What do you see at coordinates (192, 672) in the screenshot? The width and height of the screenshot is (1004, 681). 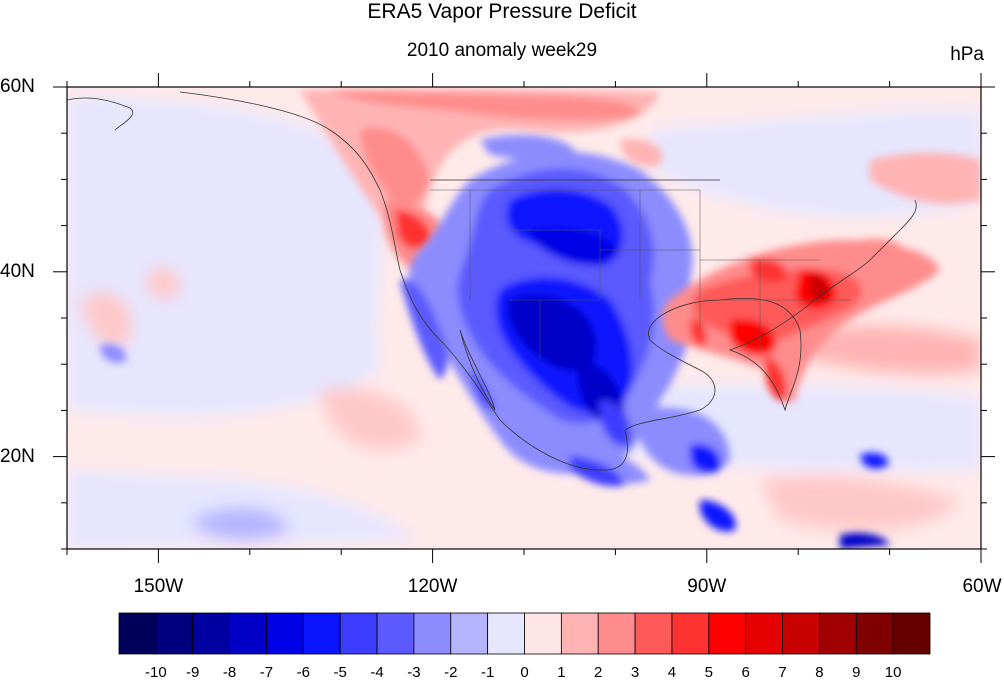 I see `colorbar-label: -9` at bounding box center [192, 672].